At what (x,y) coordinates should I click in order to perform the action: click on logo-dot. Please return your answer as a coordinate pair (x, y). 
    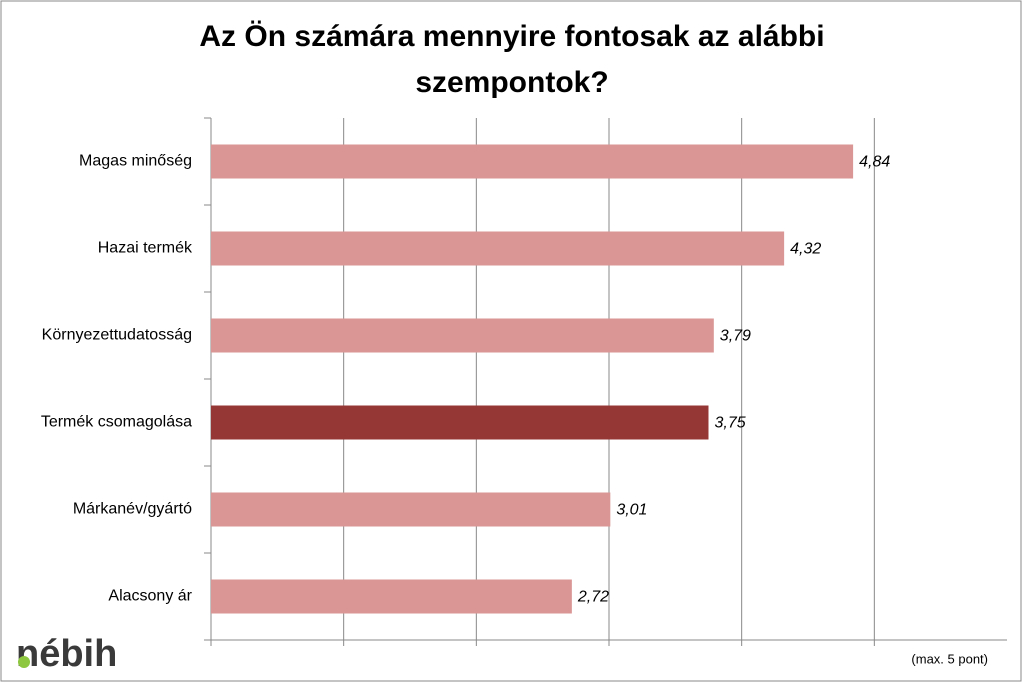
    Looking at the image, I should click on (24, 662).